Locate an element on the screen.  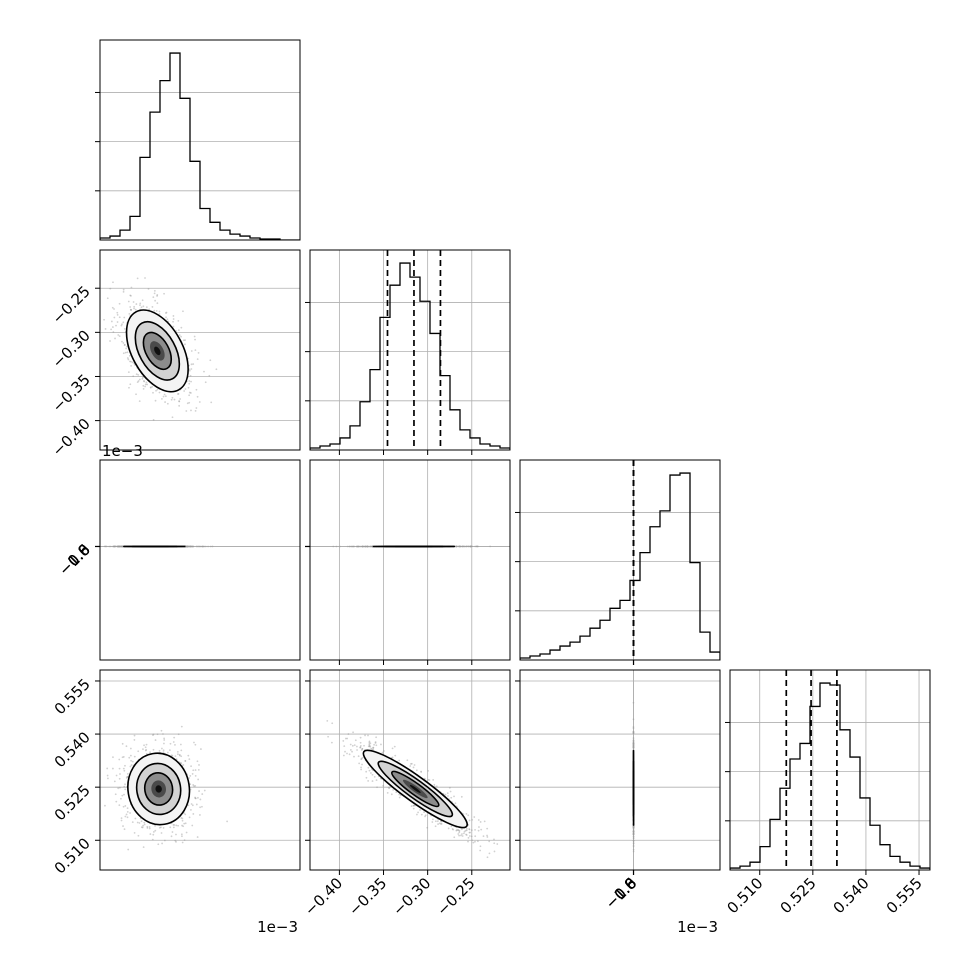
y-tick-label-3-3: 0.555 is located at coordinates (72, 696).